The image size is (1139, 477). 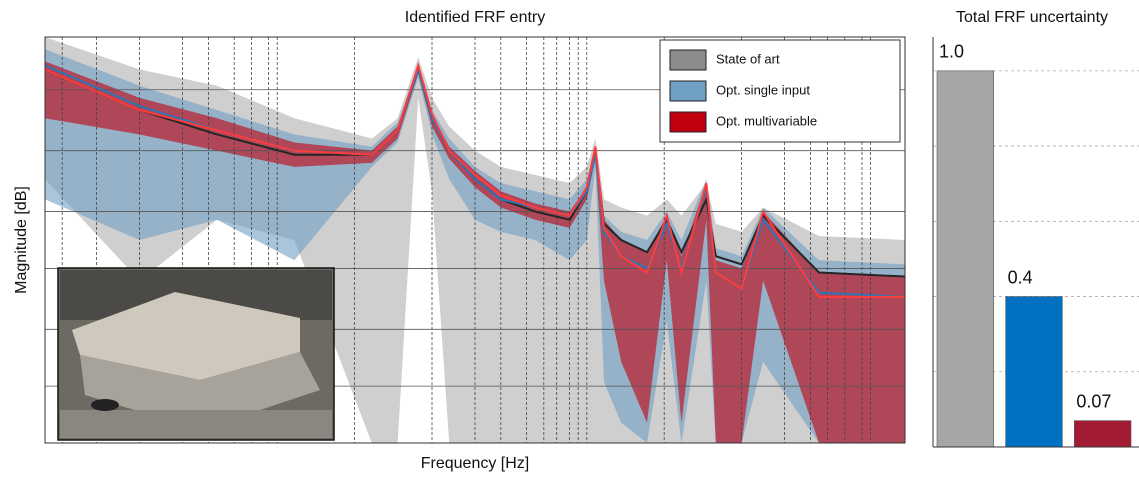 What do you see at coordinates (951, 52) in the screenshot?
I see `value-label: 1.0` at bounding box center [951, 52].